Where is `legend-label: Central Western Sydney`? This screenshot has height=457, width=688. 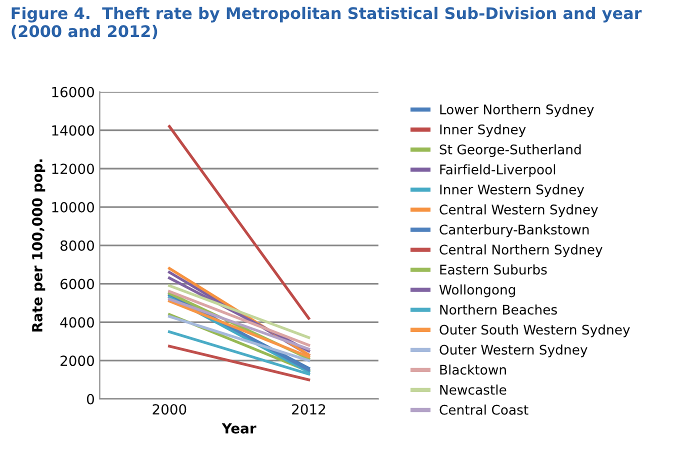
legend-label: Central Western Sydney is located at coordinates (519, 211).